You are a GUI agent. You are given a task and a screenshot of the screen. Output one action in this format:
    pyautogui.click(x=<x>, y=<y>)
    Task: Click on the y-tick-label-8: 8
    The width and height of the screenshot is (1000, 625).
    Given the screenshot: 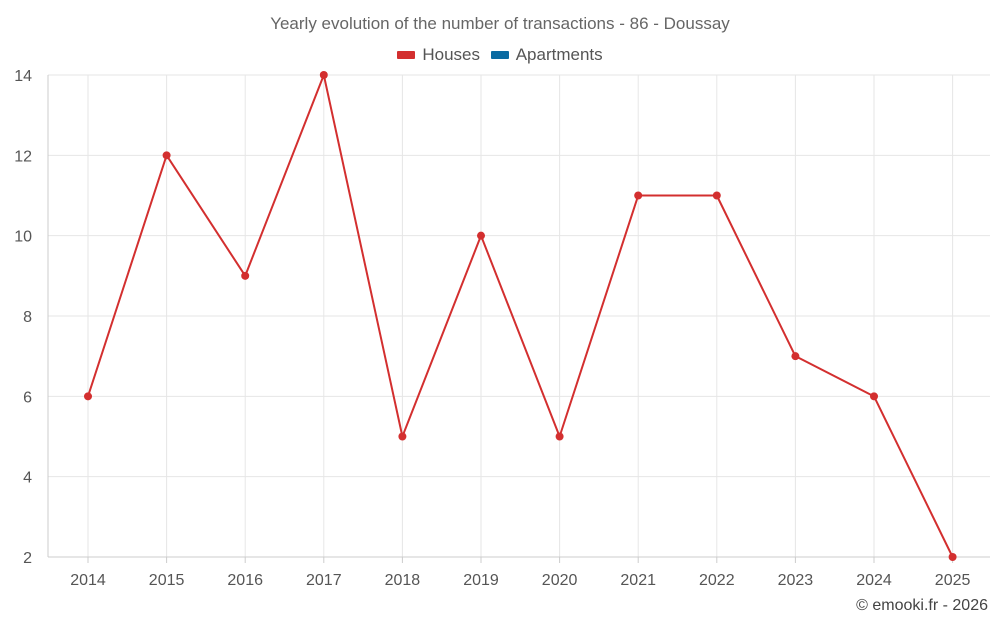 What is the action you would take?
    pyautogui.click(x=27, y=317)
    